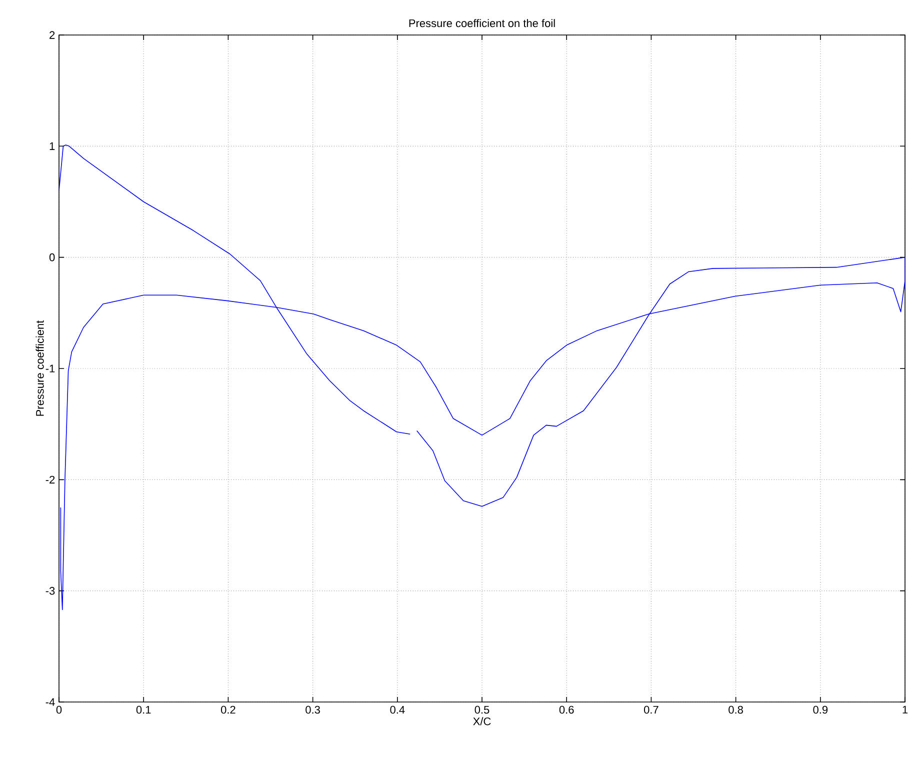  I want to click on y-tick-label: -2, so click(50, 480).